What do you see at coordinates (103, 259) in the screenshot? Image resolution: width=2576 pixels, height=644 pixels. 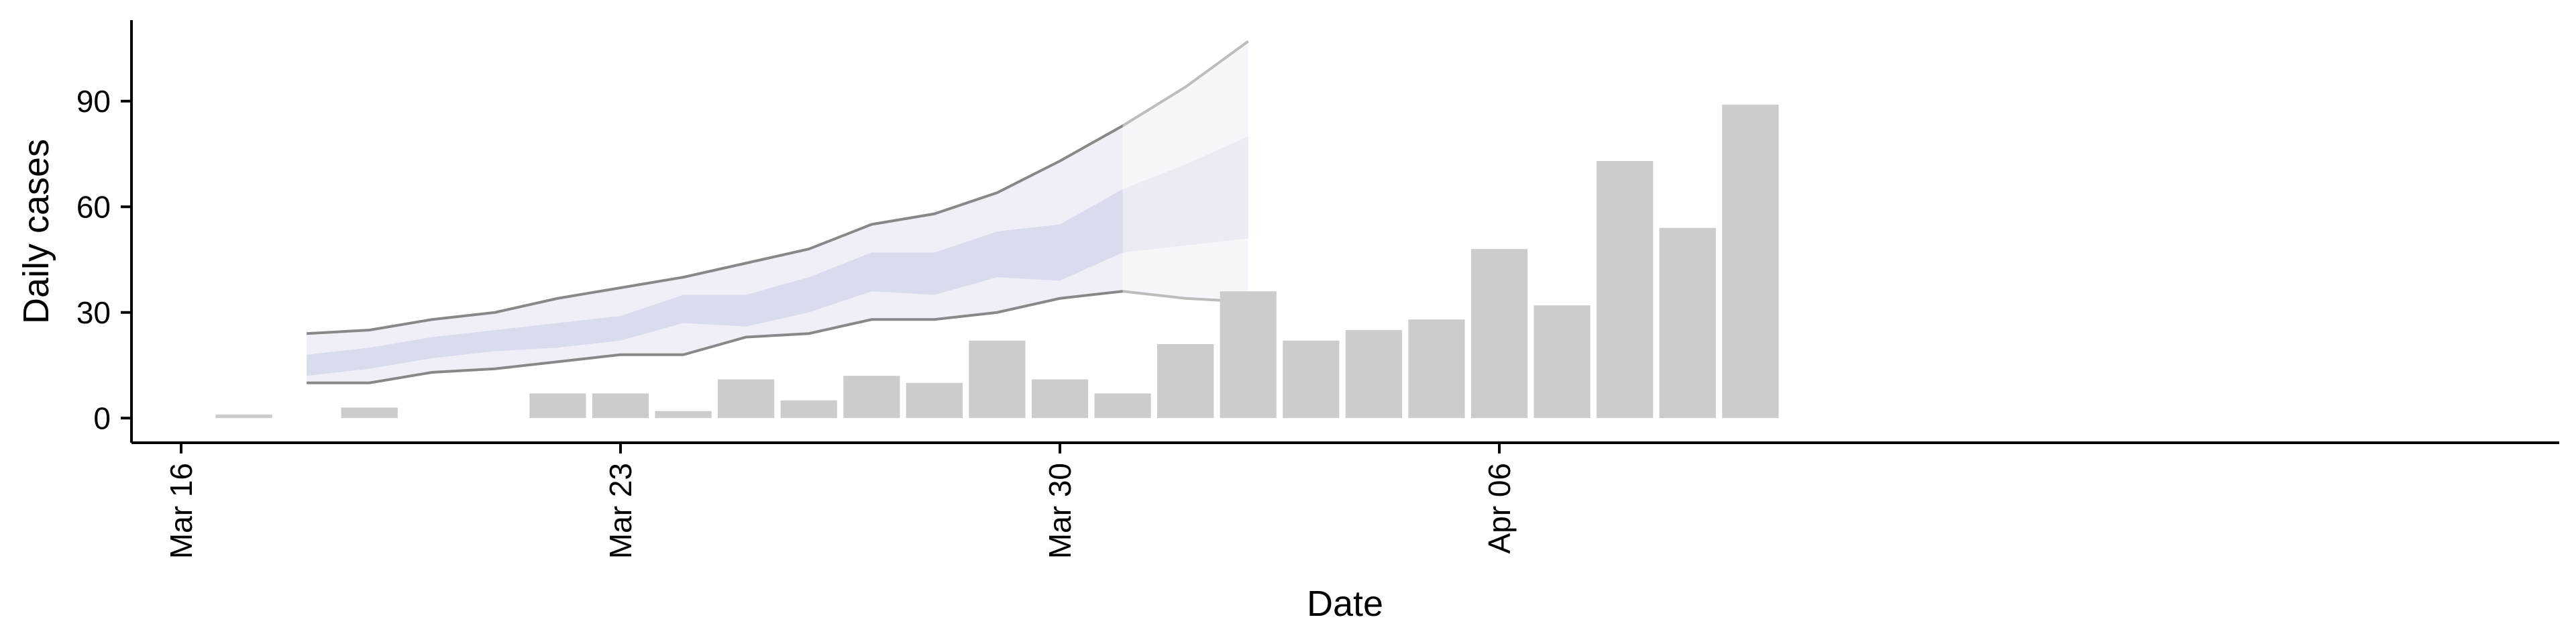 I see `y-ticks: 0 30 60 90` at bounding box center [103, 259].